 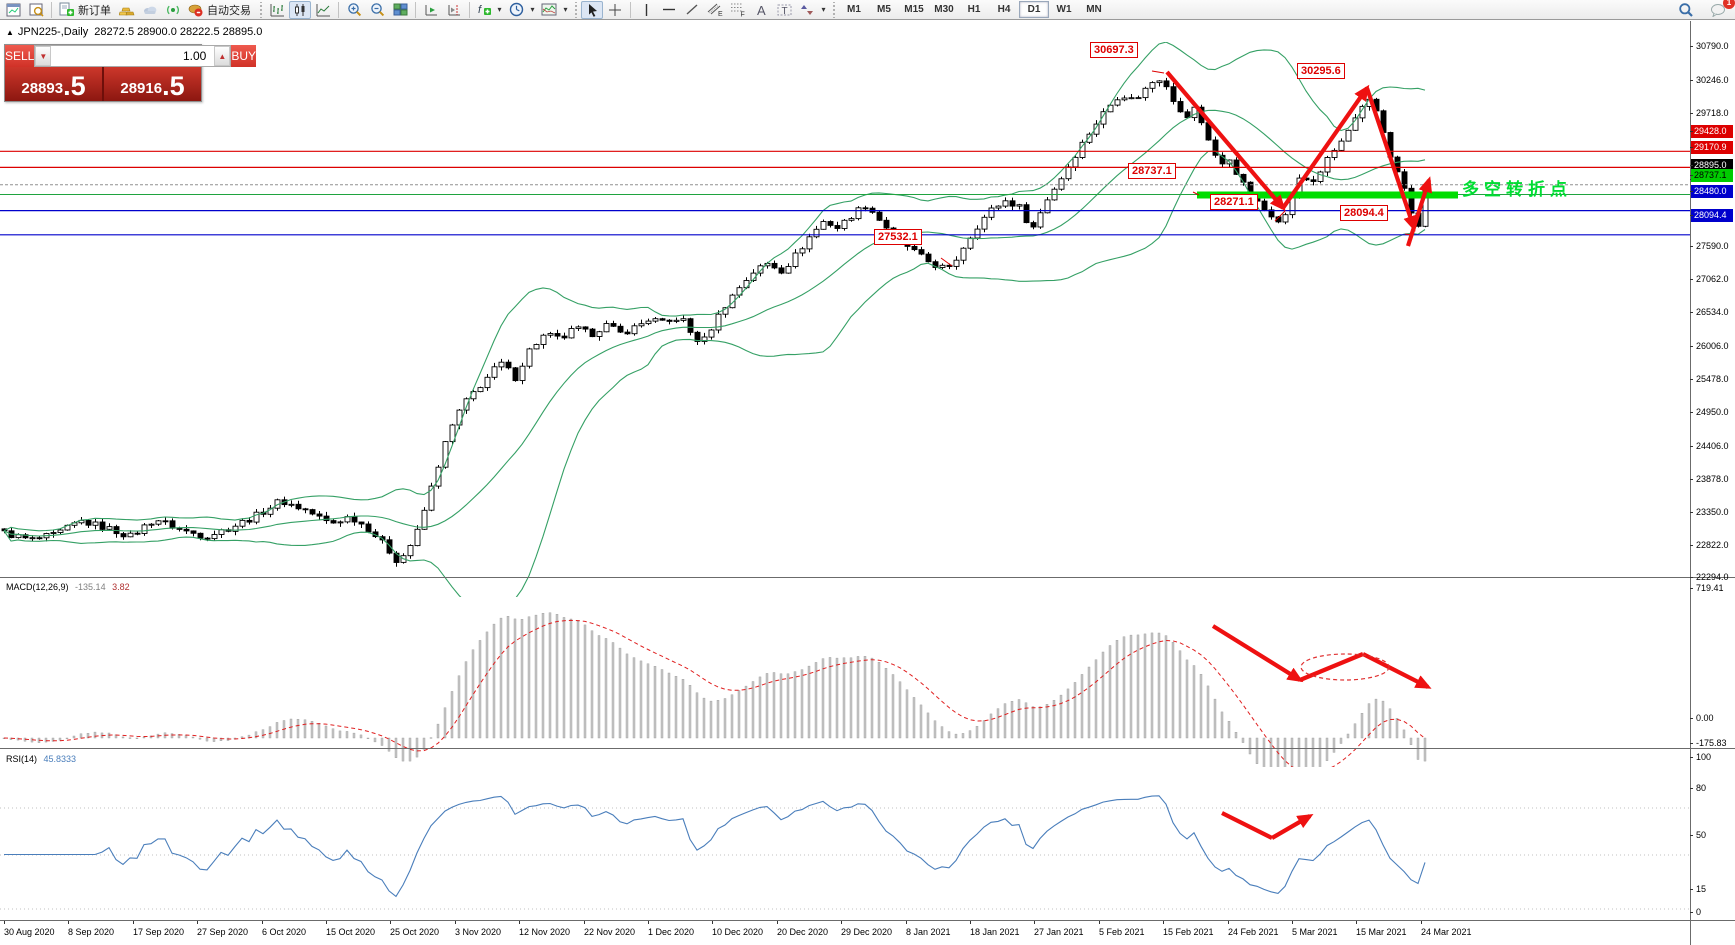 What do you see at coordinates (1094, 9) in the screenshot?
I see `timeframe-mn-button: MN` at bounding box center [1094, 9].